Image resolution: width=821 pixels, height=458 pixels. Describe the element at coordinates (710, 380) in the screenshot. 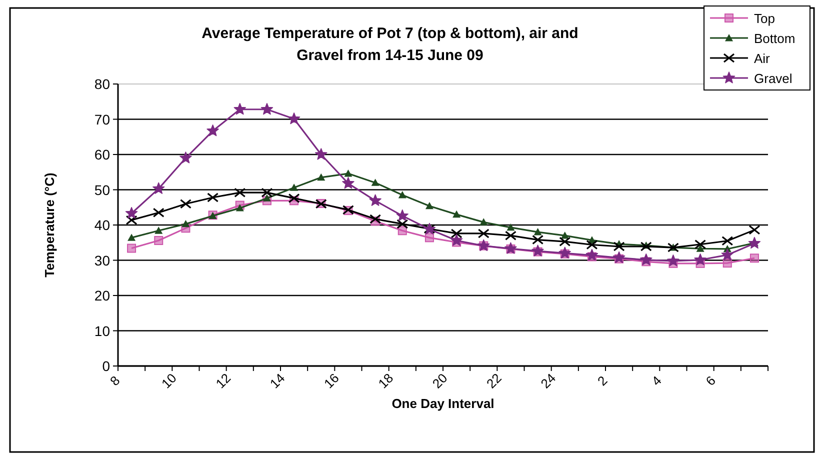

I see `x-tick-label: 6` at that location.